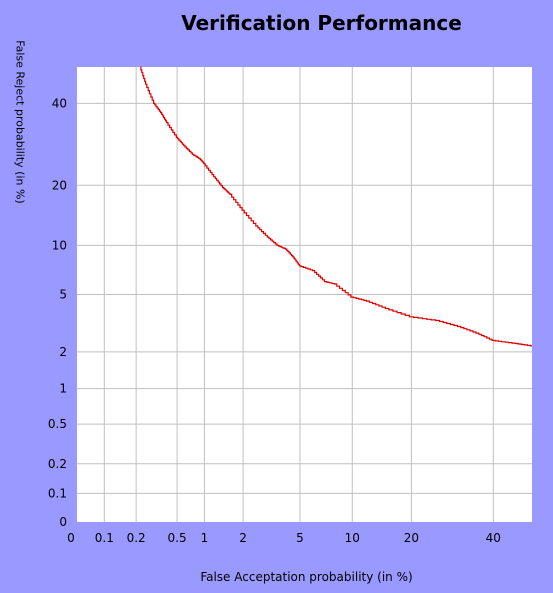 Image resolution: width=553 pixels, height=593 pixels. Describe the element at coordinates (177, 538) in the screenshot. I see `x-tick-label: 0.5` at that location.